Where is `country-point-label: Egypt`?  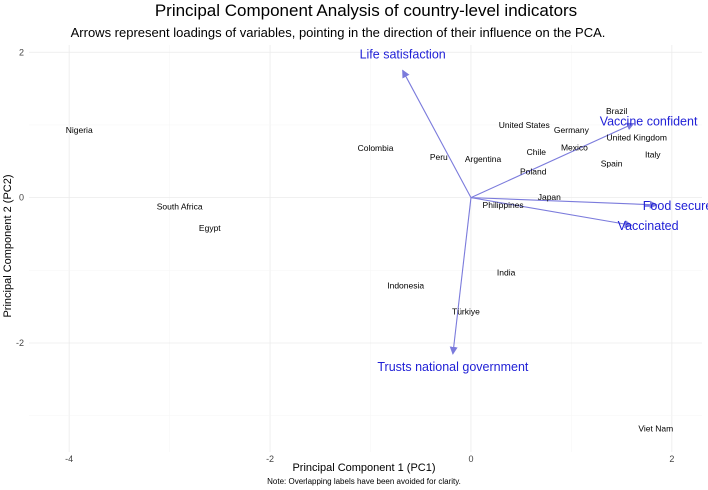 country-point-label: Egypt is located at coordinates (210, 228).